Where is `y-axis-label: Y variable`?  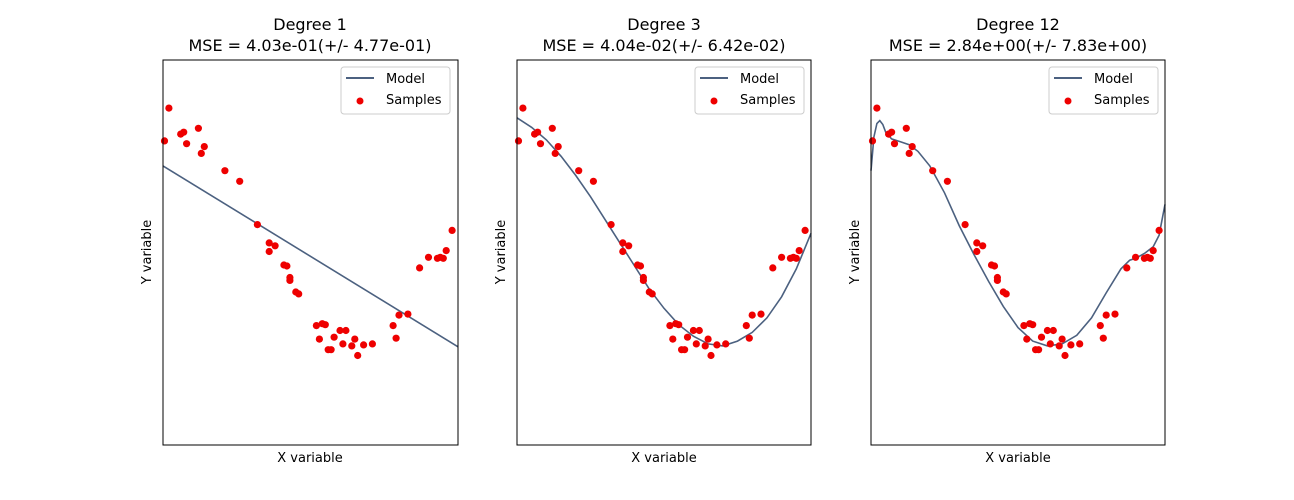 y-axis-label: Y variable is located at coordinates (855, 253).